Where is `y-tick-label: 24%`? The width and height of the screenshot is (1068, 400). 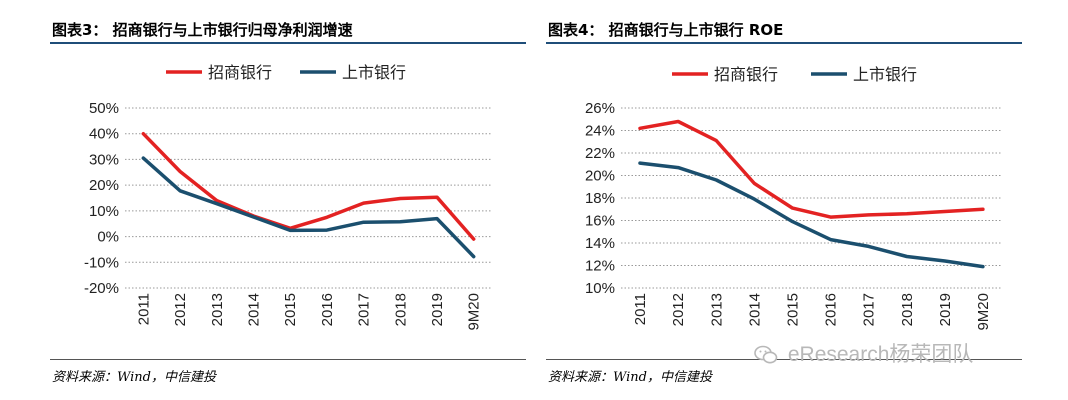 y-tick-label: 24% is located at coordinates (600, 131).